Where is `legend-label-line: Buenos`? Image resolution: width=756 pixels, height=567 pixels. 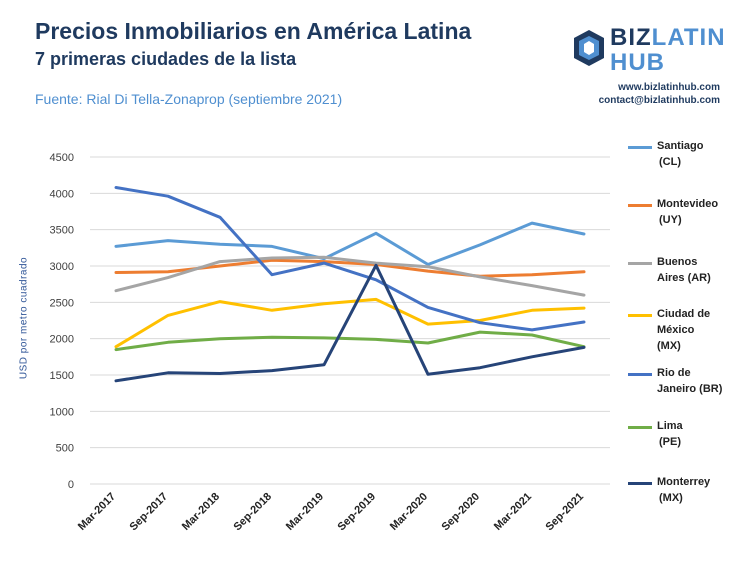 legend-label-line: Buenos is located at coordinates (677, 262).